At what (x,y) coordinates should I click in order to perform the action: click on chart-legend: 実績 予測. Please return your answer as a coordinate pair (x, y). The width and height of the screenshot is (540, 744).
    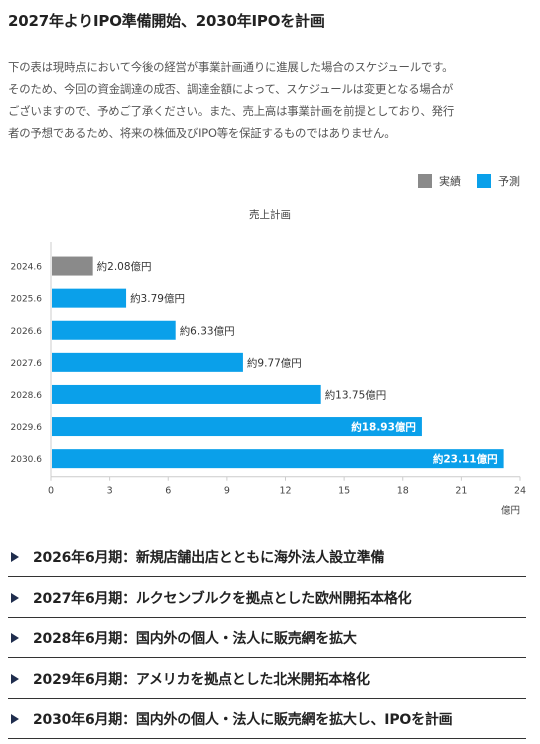
    Looking at the image, I should click on (461, 181).